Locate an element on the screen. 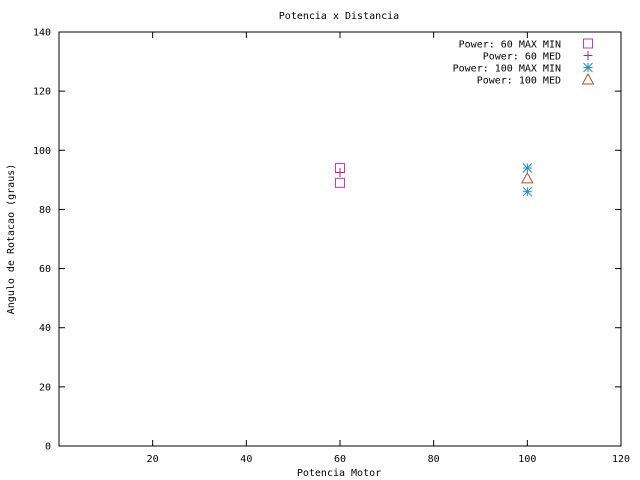  legend-label: Power: 100 MAX MIN is located at coordinates (507, 69).